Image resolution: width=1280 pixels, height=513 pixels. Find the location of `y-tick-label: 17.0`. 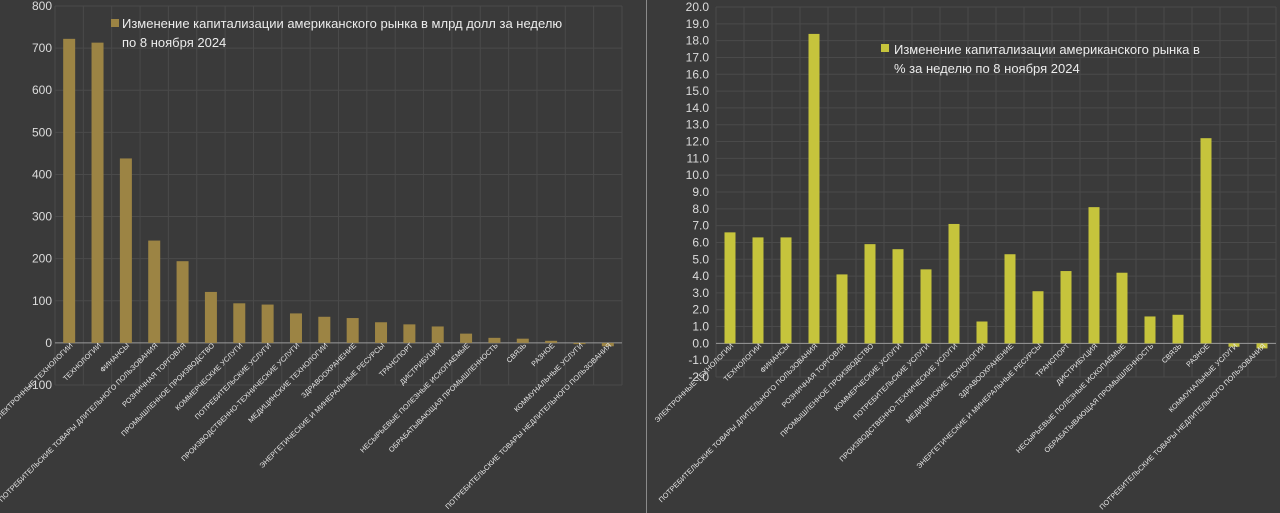

y-tick-label: 17.0 is located at coordinates (698, 57).